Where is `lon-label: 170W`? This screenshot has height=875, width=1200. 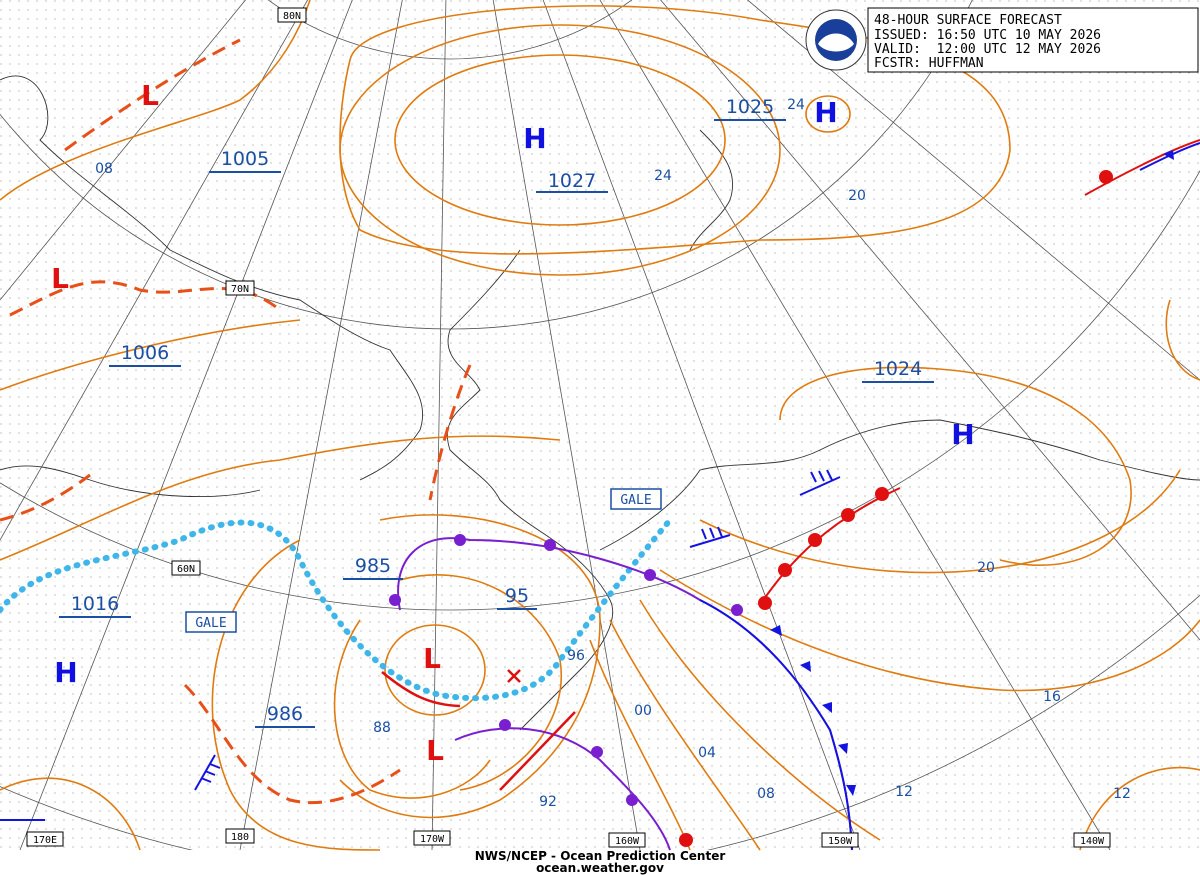 lon-label: 170W is located at coordinates (432, 839).